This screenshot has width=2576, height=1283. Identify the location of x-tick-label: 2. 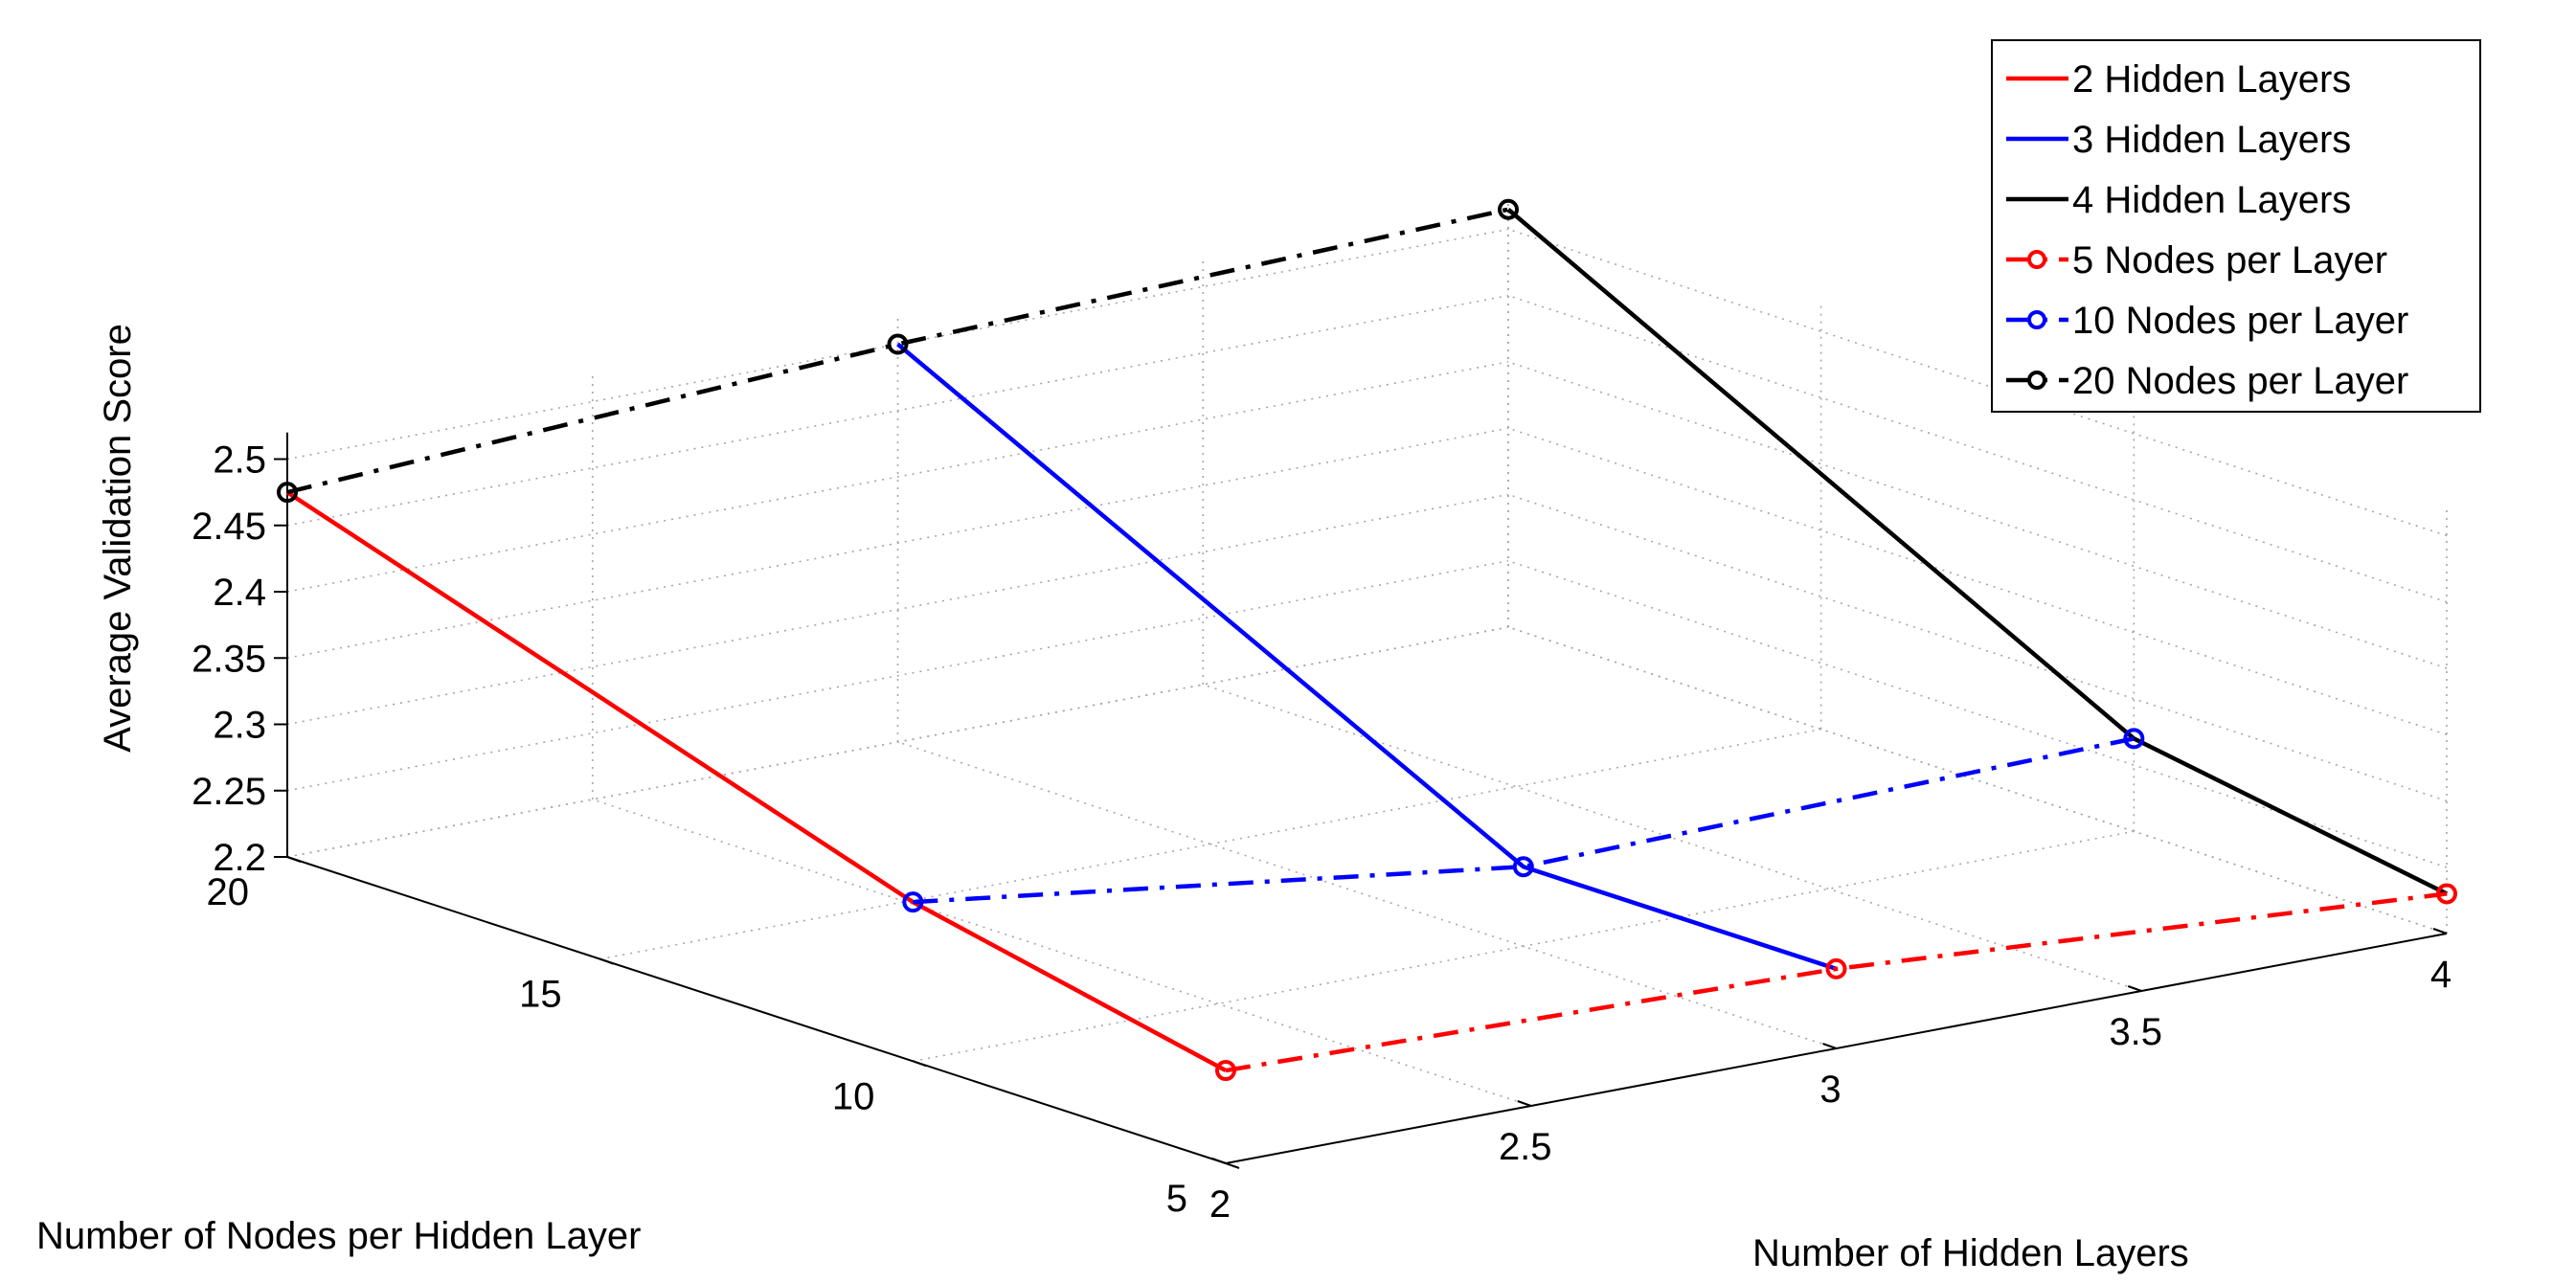
(1220, 1204).